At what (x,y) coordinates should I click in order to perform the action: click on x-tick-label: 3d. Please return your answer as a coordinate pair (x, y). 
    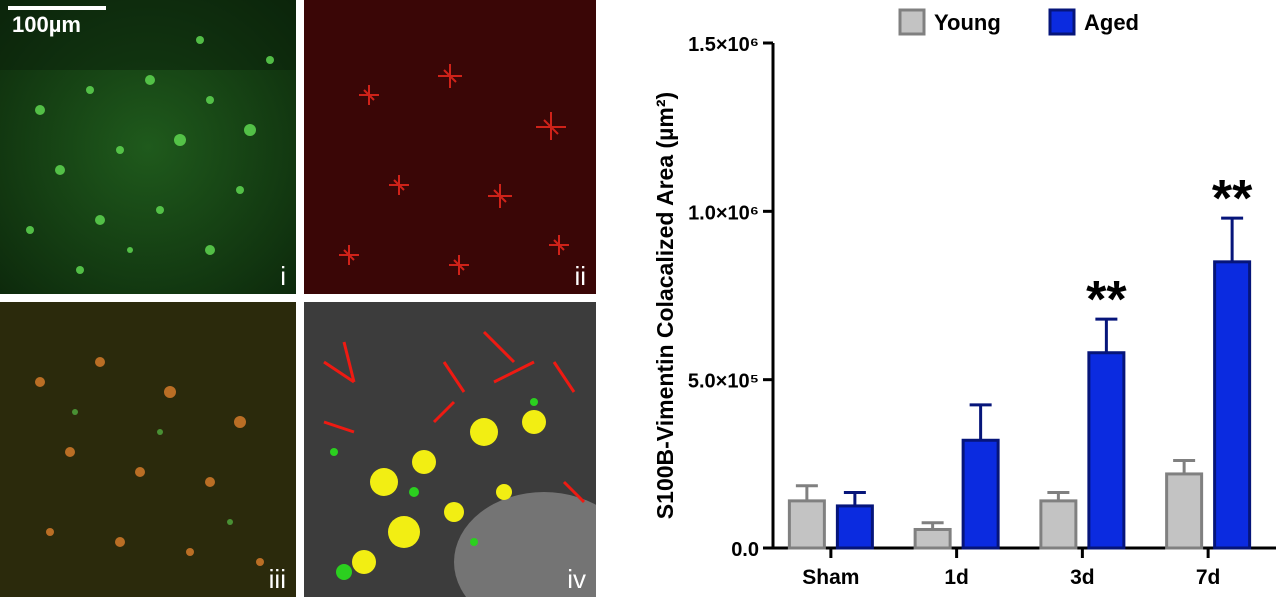
    Looking at the image, I should click on (1082, 577).